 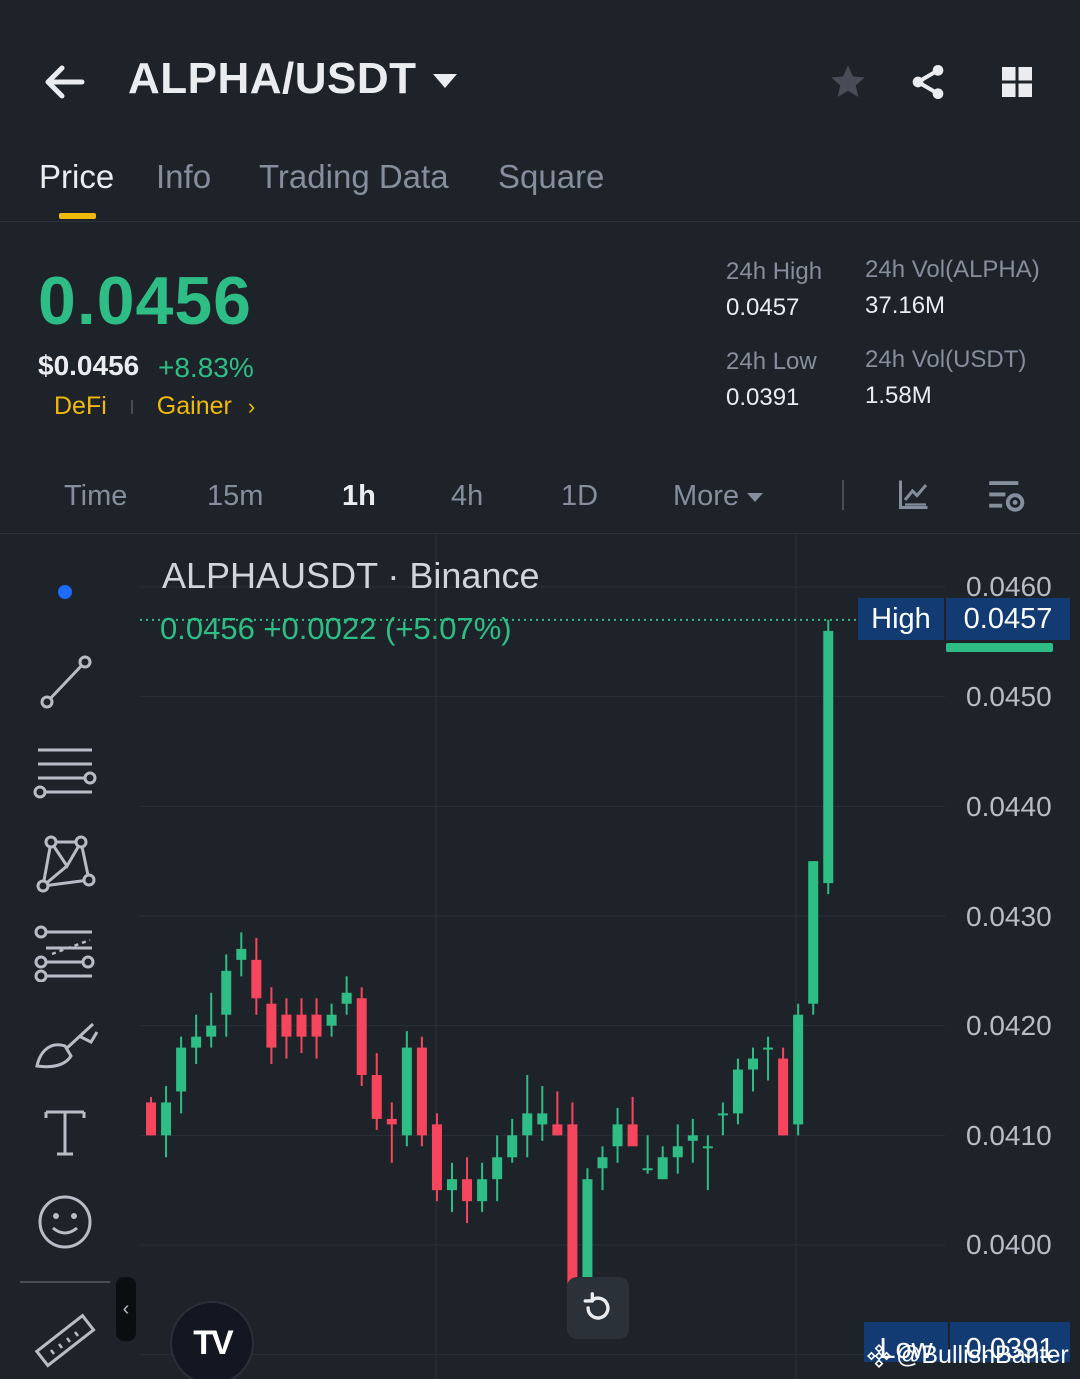 What do you see at coordinates (65, 1132) in the screenshot?
I see `text-icon` at bounding box center [65, 1132].